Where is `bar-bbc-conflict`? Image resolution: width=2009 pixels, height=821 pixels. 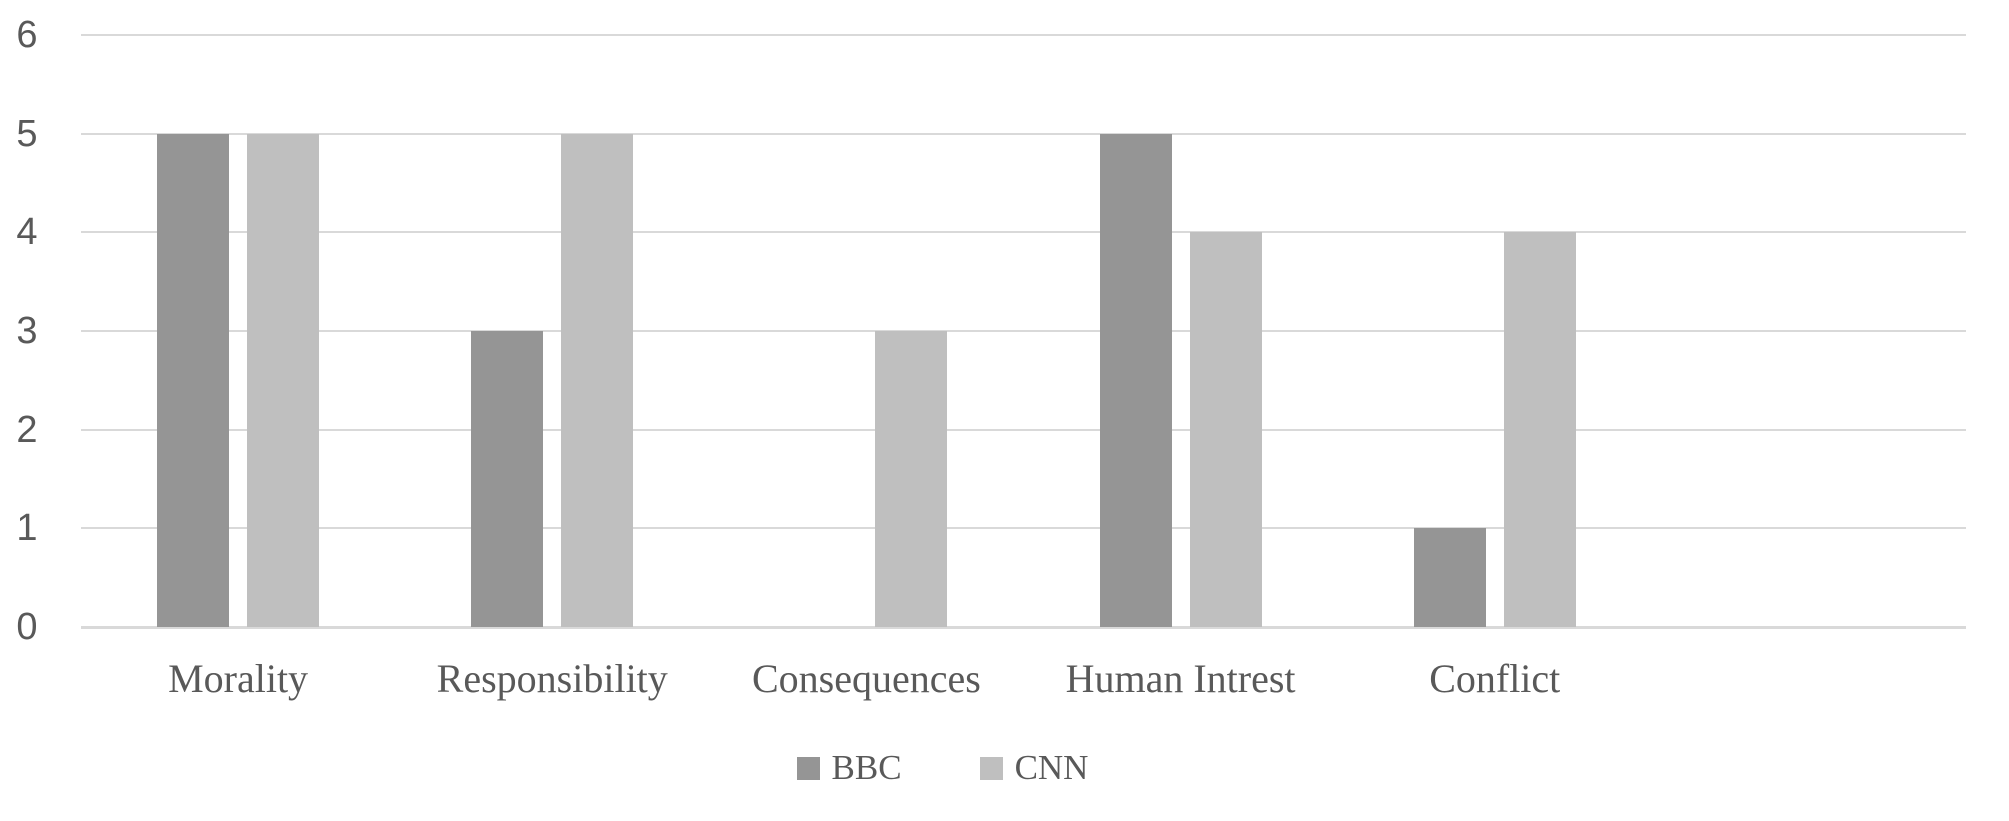 bar-bbc-conflict is located at coordinates (1449, 577).